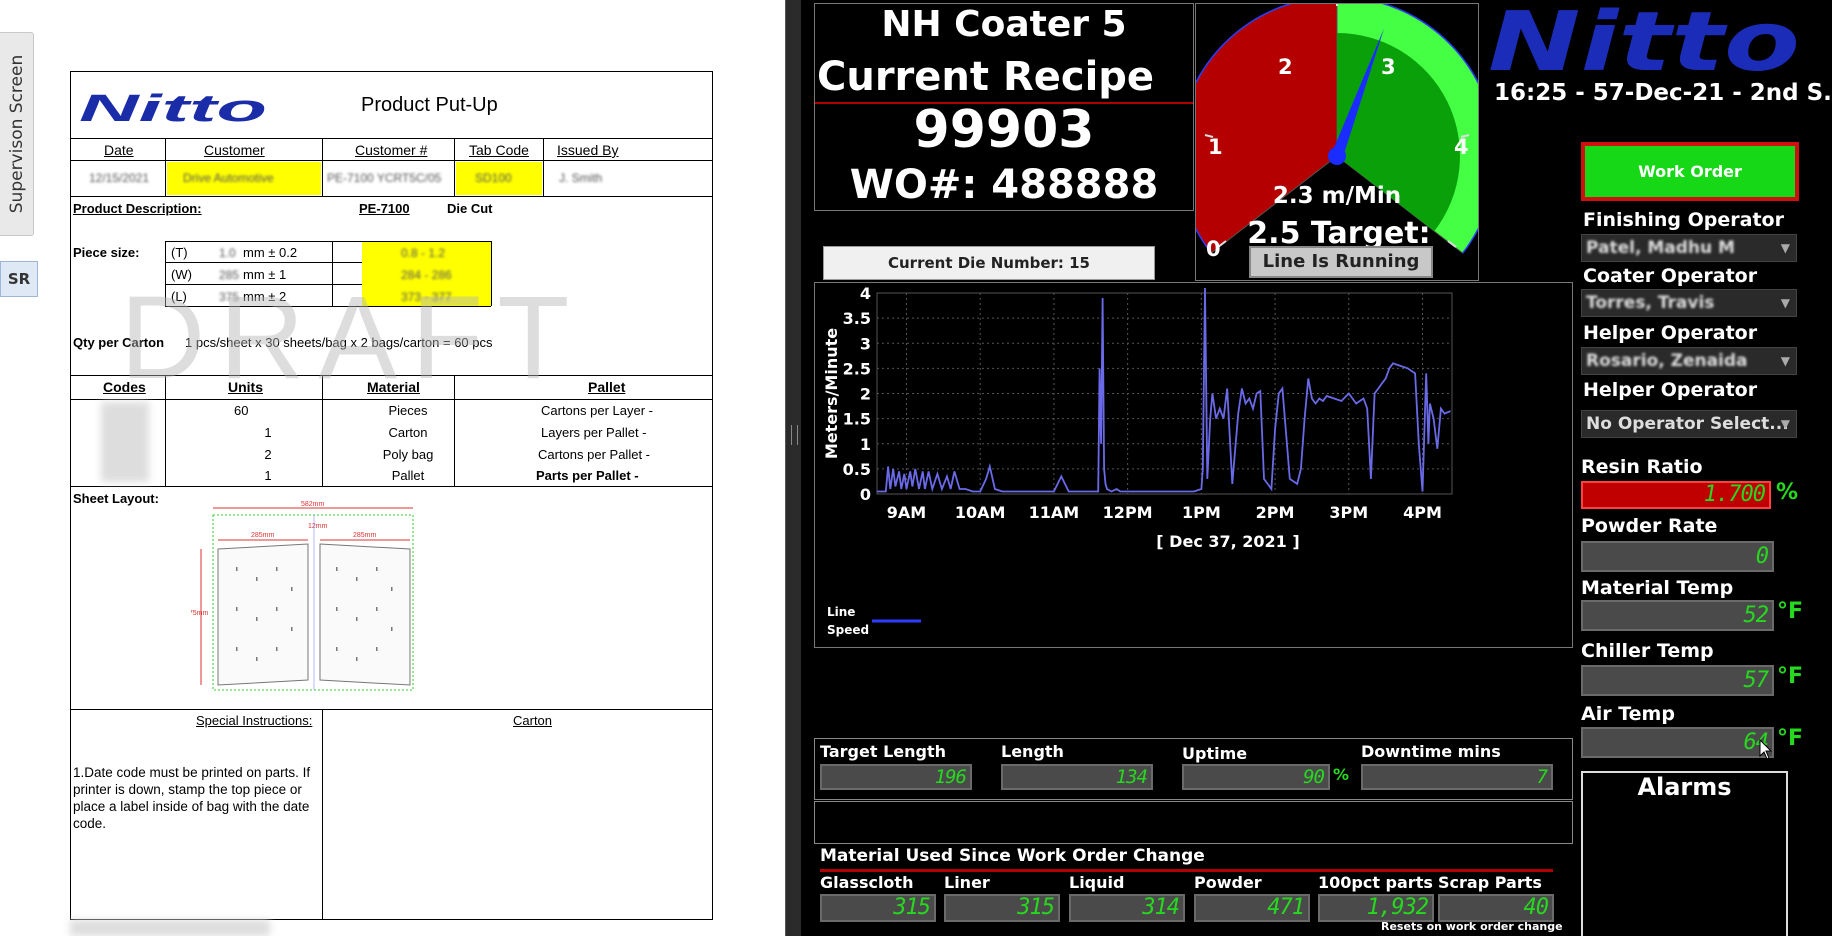 This screenshot has width=1832, height=936. Describe the element at coordinates (318, 526) in the screenshot. I see `dim-gap: 12mm` at that location.